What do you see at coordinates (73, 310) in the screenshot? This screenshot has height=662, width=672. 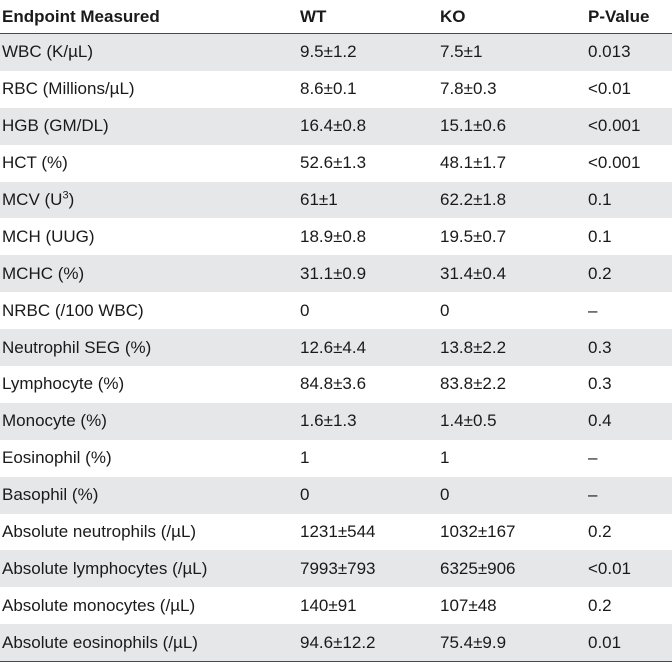 I see `endpoint-label: NRBC (/100 WBC)` at bounding box center [73, 310].